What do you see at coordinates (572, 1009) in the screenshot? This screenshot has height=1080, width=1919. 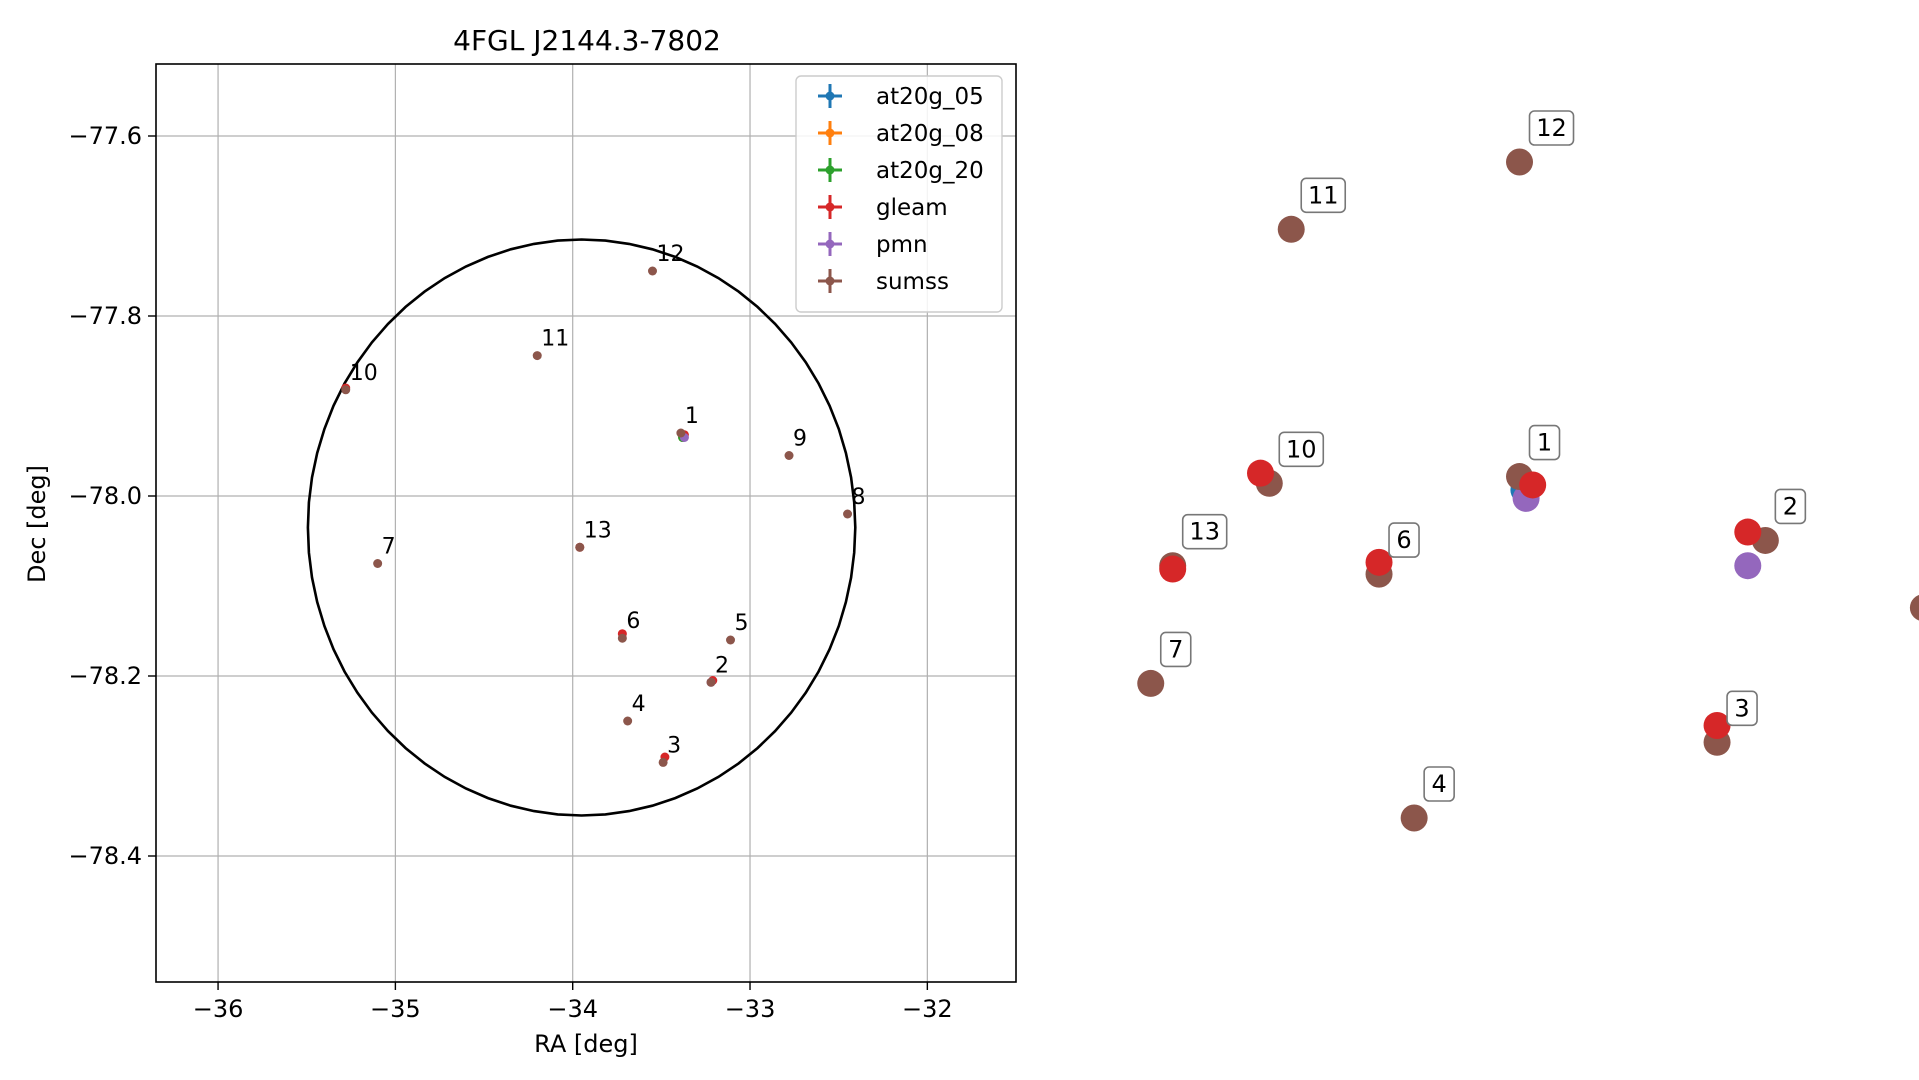 I see `x-tick-label: −34` at bounding box center [572, 1009].